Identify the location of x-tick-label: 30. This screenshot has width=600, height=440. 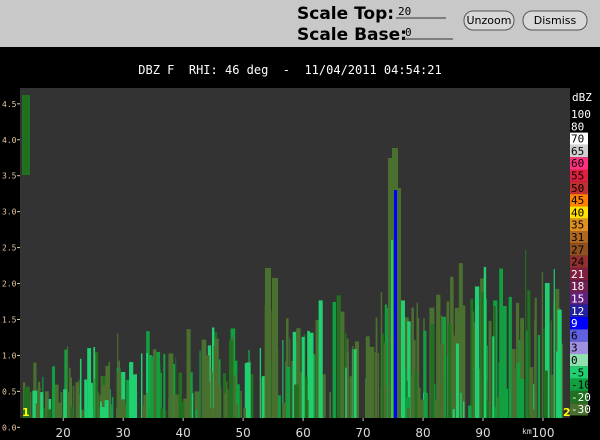
(123, 433).